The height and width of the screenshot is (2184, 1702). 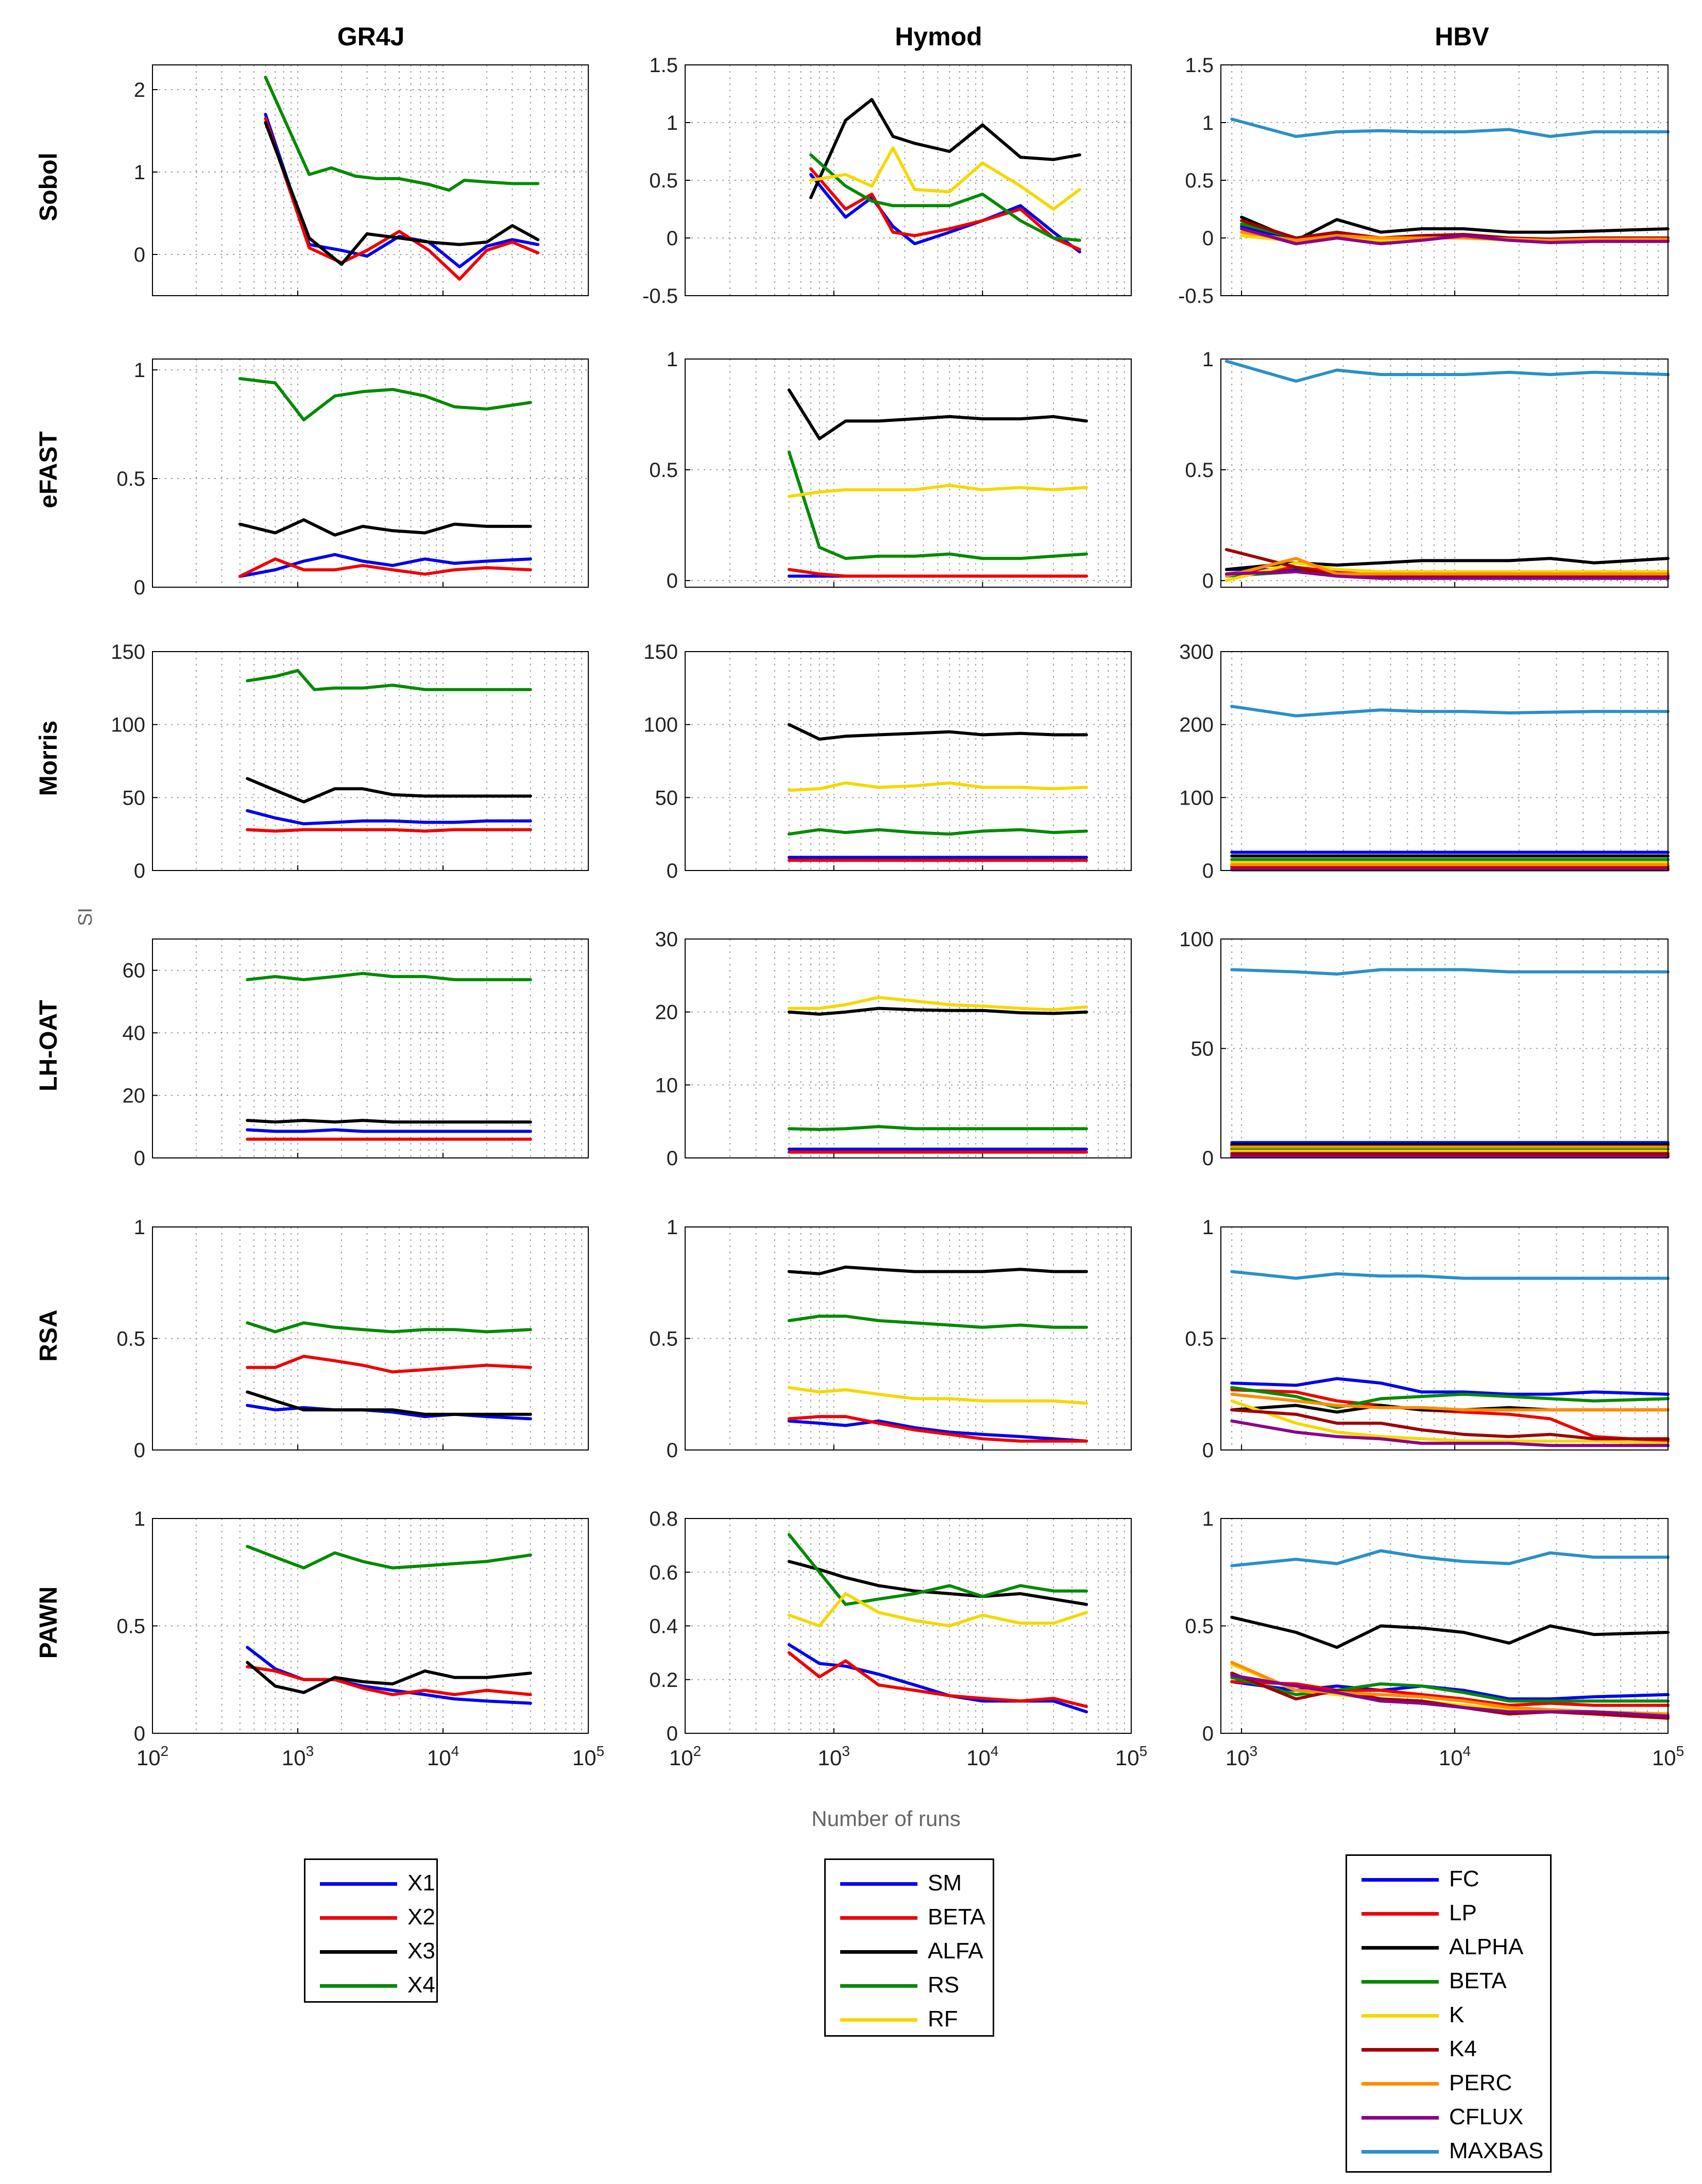 What do you see at coordinates (1464, 1878) in the screenshot?
I see `legend-label: FC` at bounding box center [1464, 1878].